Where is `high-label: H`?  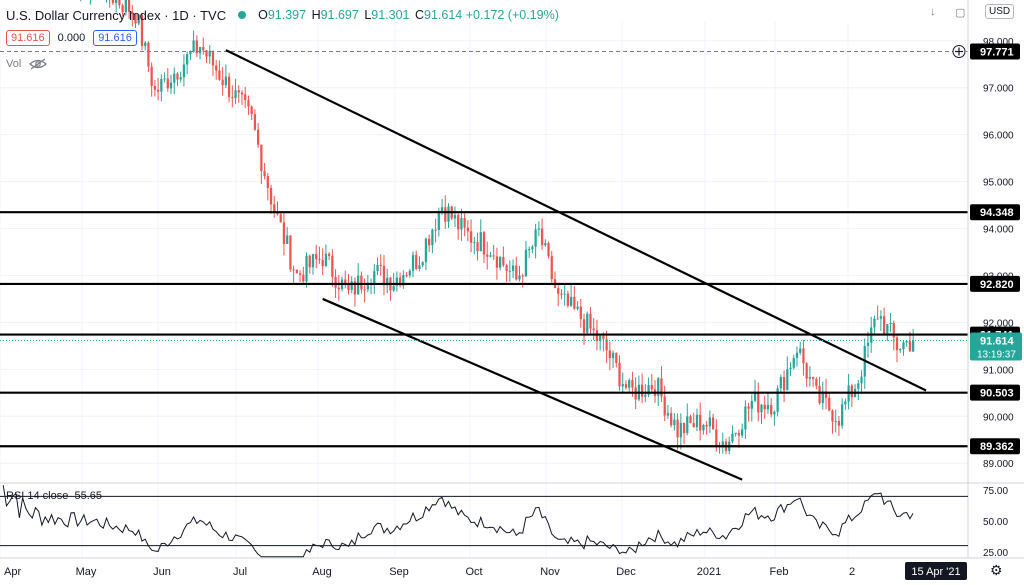 high-label: H is located at coordinates (316, 15).